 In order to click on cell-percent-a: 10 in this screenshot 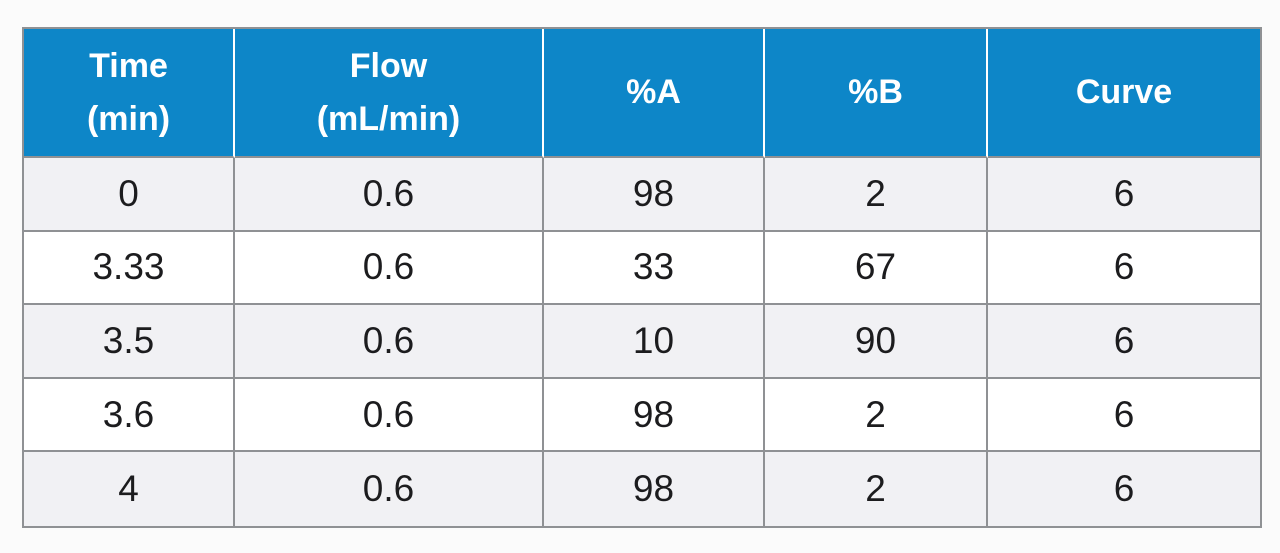, I will do `click(654, 342)`.